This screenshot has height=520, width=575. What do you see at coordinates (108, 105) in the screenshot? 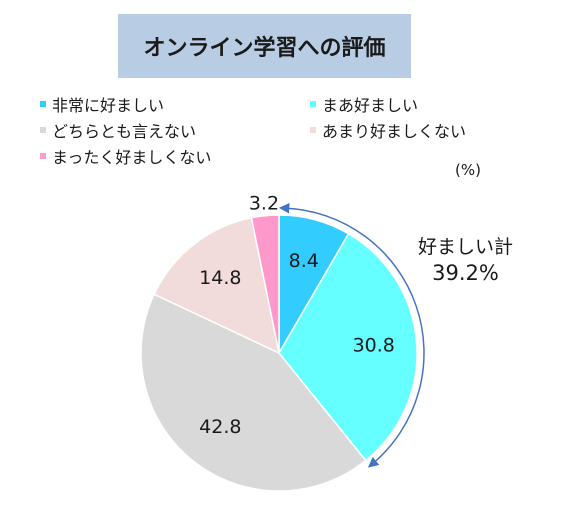
I see `legend-label: 非常に好ましい` at bounding box center [108, 105].